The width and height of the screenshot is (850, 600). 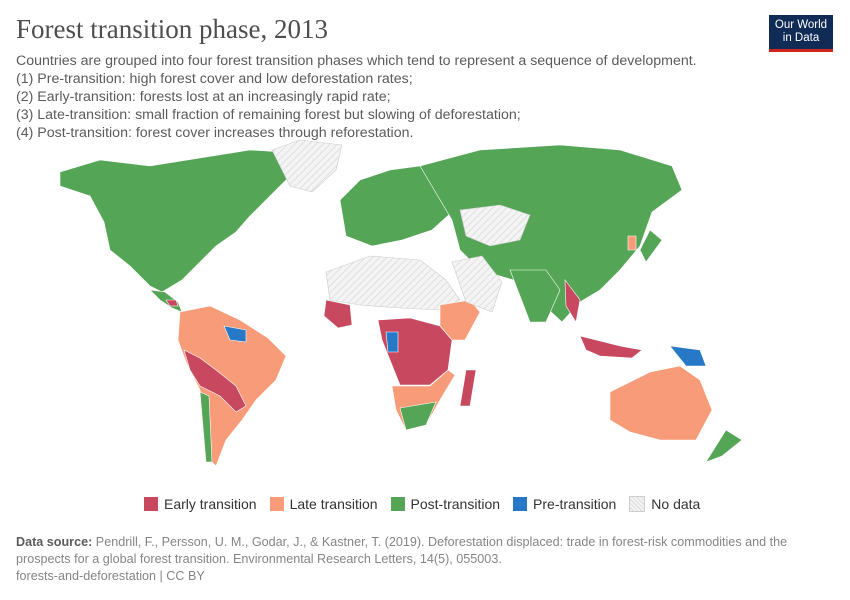 I want to click on legend-label: Early transition, so click(x=210, y=504).